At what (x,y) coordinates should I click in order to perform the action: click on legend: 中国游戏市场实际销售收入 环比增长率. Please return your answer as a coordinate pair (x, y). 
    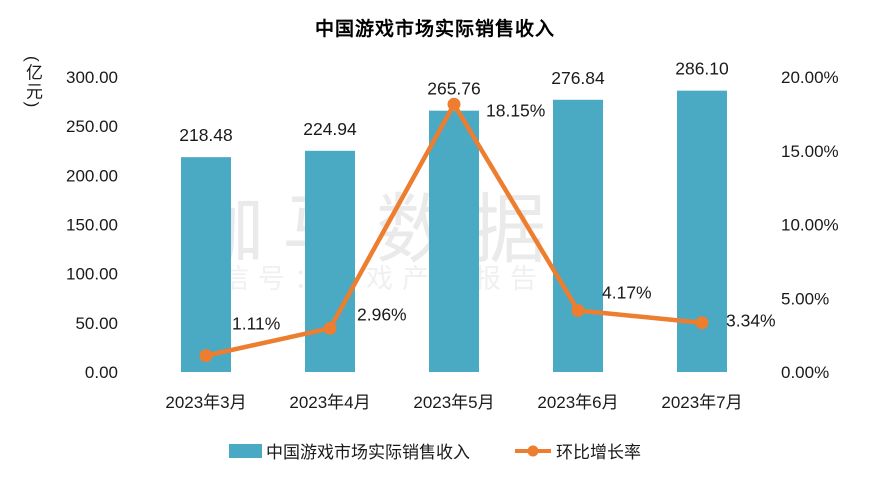
    Looking at the image, I should click on (435, 450).